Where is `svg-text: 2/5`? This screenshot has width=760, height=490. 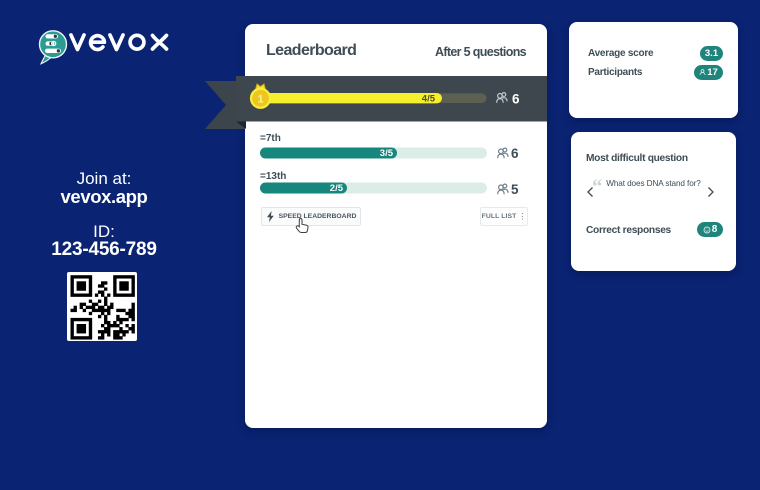 svg-text: 2/5 is located at coordinates (337, 188).